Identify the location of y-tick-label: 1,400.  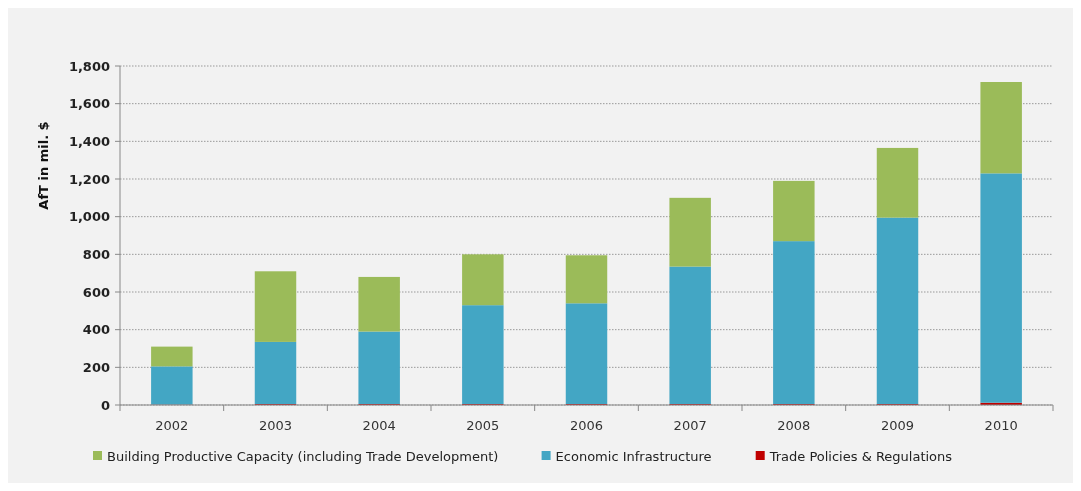
(89, 141).